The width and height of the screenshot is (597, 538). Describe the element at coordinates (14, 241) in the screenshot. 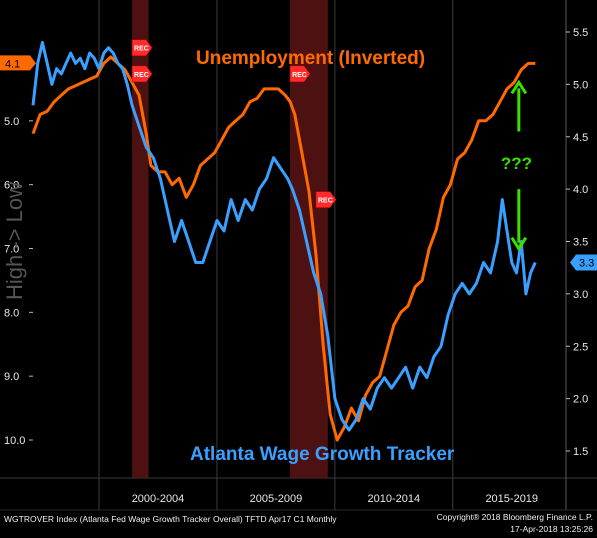

I see `y-axis-label: High -> Low` at that location.